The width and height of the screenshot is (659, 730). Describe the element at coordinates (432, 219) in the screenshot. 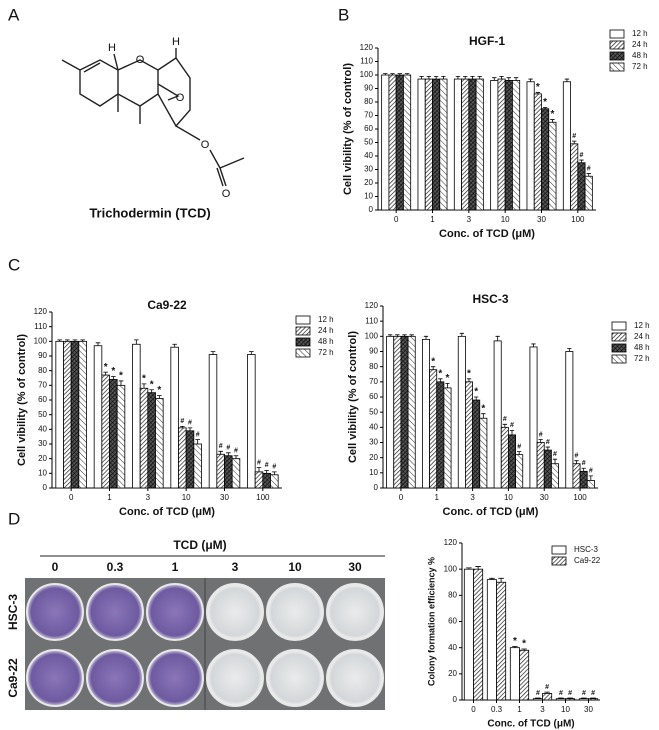

I see `x-tick-label: 1` at that location.